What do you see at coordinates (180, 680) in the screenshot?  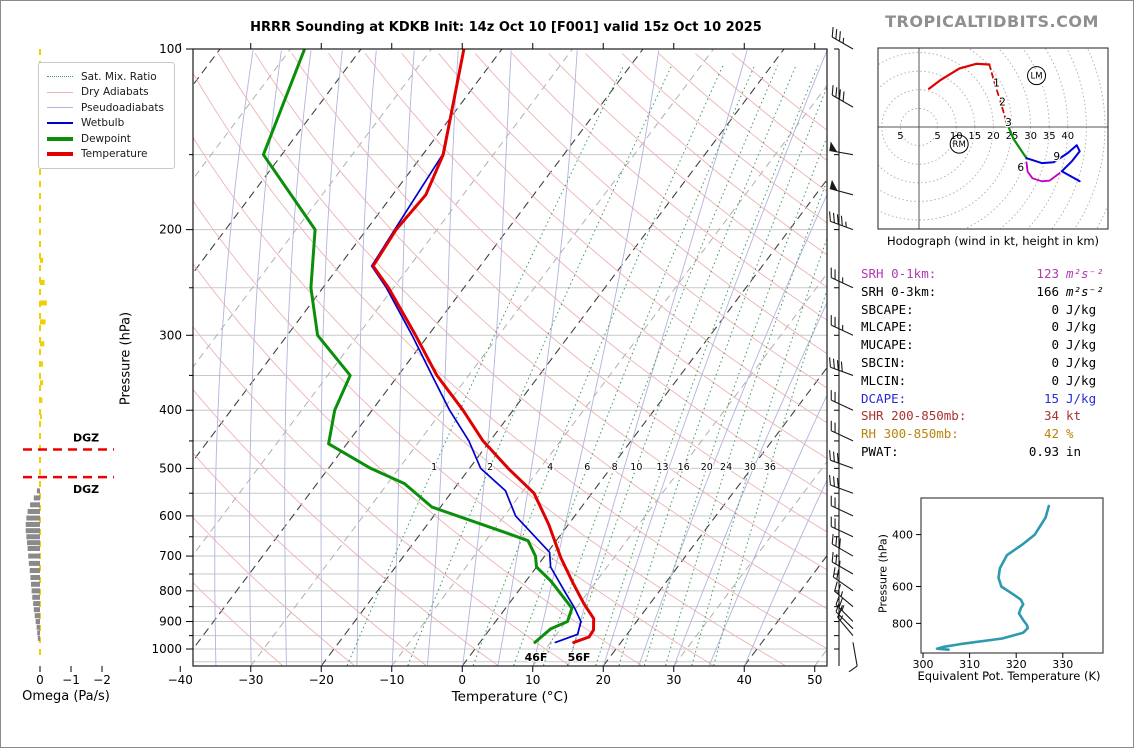 I see `temperature-tick-label: −40` at bounding box center [180, 680].